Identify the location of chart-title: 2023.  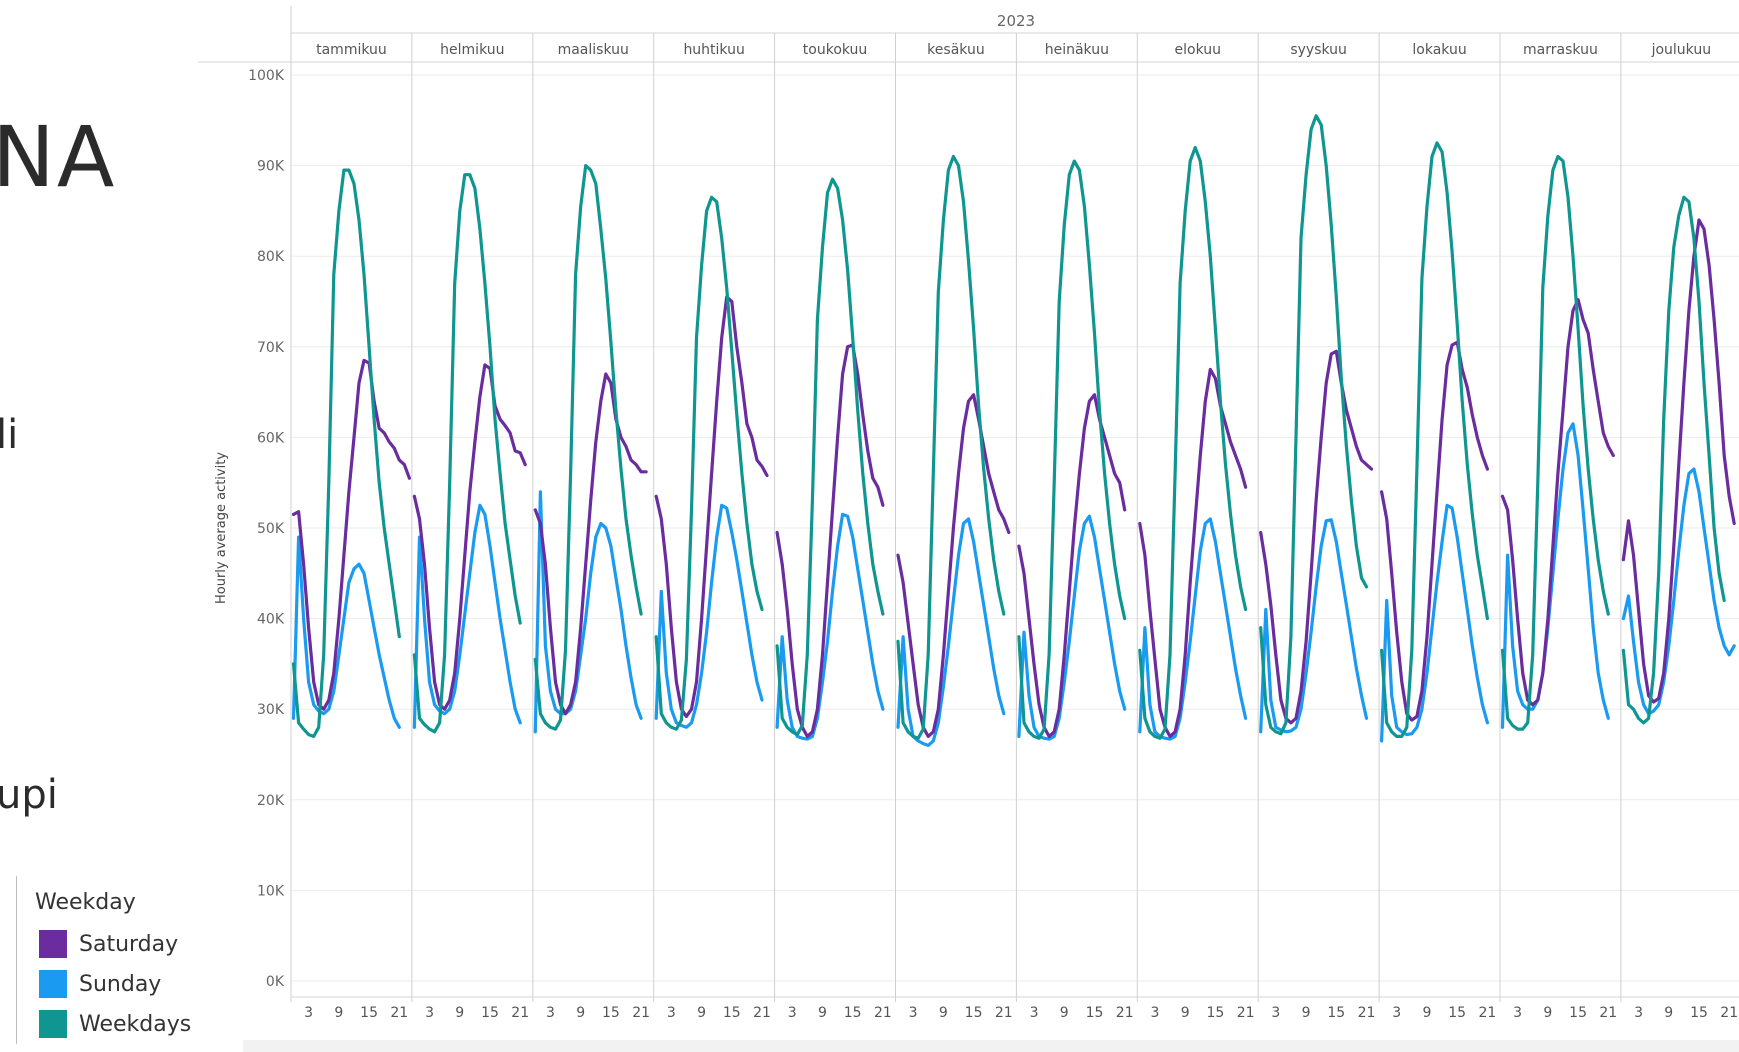
(1016, 21).